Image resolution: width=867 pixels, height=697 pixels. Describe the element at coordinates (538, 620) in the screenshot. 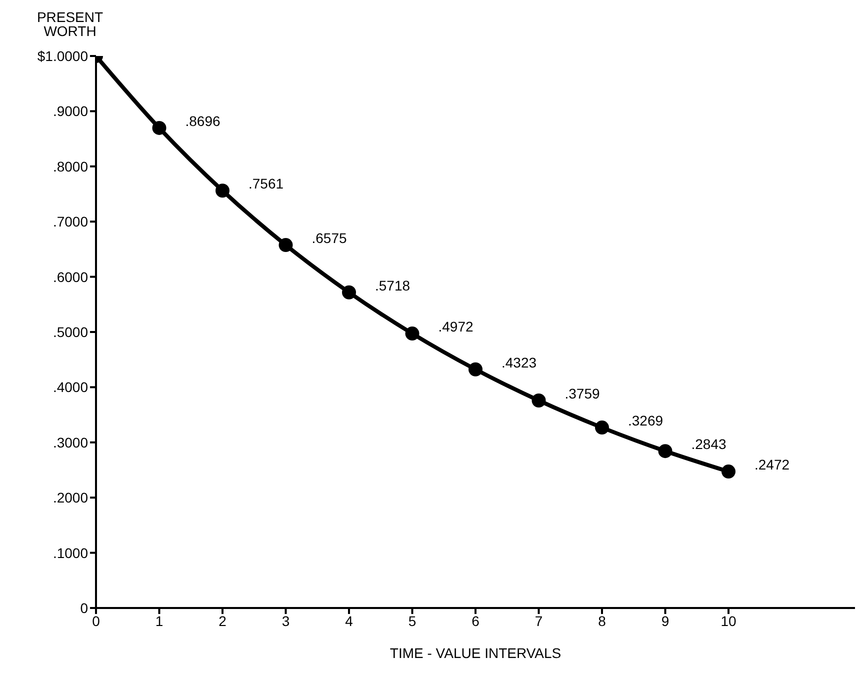

I see `x-tick-label: 7` at that location.